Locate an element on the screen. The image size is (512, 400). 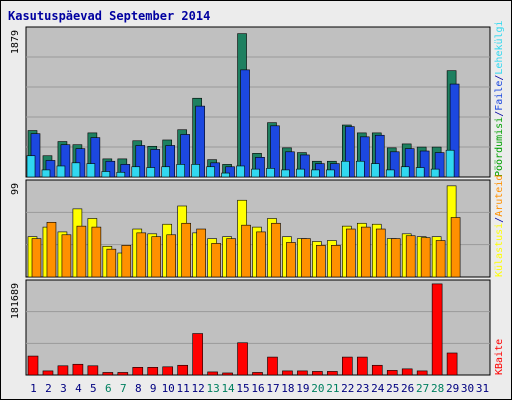
series-label-bottom: KBaite is located at coordinates (499, 357).